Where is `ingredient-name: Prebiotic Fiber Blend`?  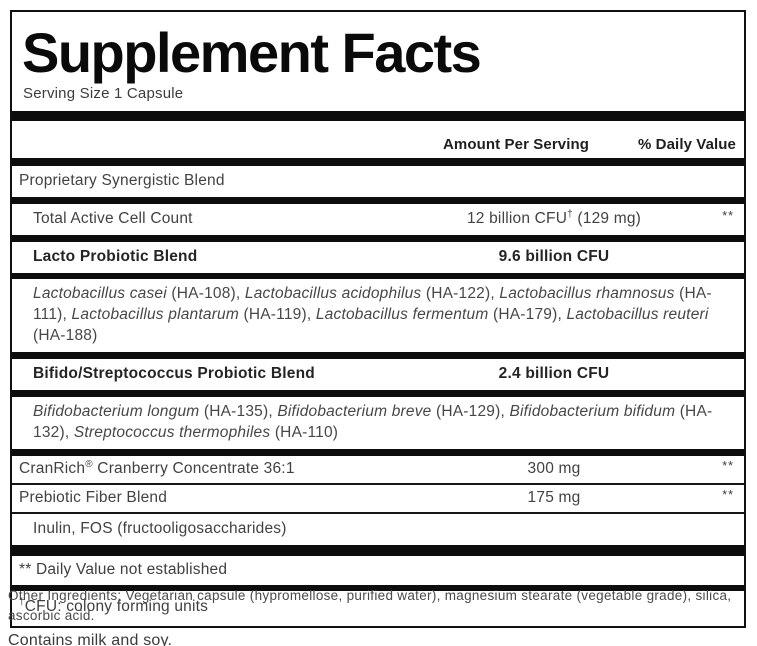
ingredient-name: Prebiotic Fiber Blend is located at coordinates (226, 498).